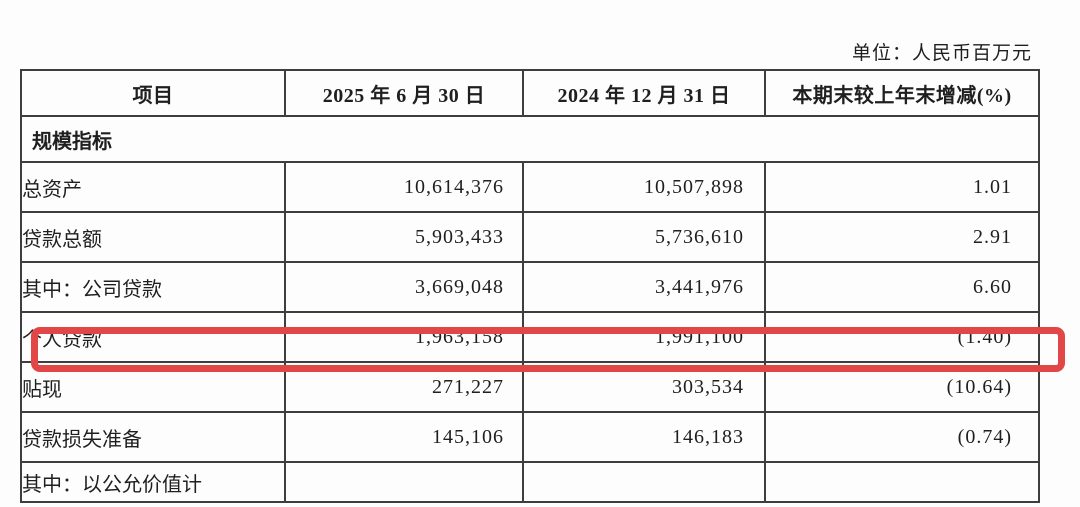  Describe the element at coordinates (153, 237) in the screenshot. I see `row-label: 贷款总额` at that location.